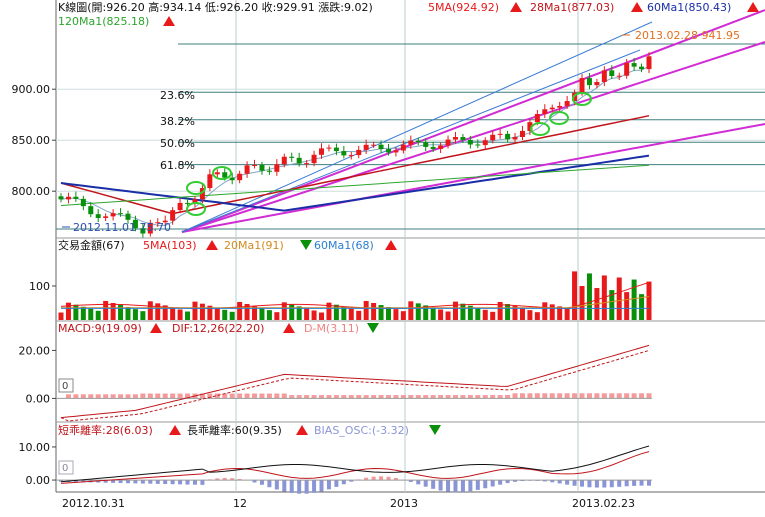 The height and width of the screenshot is (517, 765). Describe the element at coordinates (35, 447) in the screenshot. I see `y-tick-label: 10.00` at that location.